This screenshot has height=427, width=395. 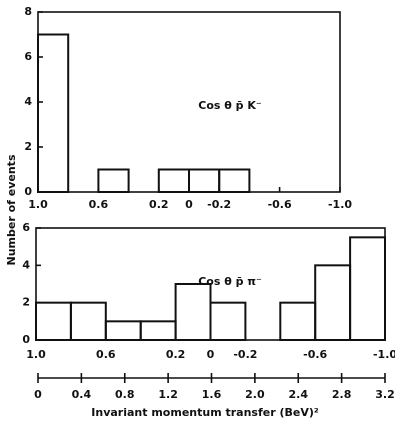 I want to click on x2-tick-label: 0, so click(x=38, y=394).